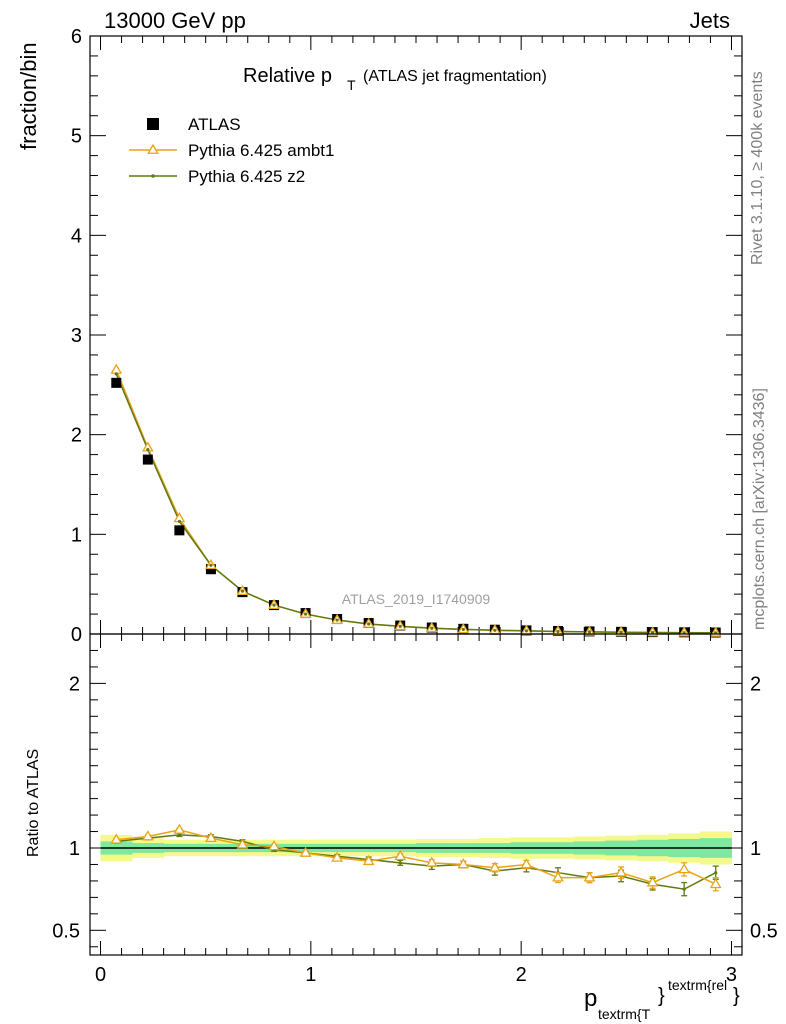 The height and width of the screenshot is (1024, 786). Describe the element at coordinates (76, 635) in the screenshot. I see `y-tick-label: 0` at that location.